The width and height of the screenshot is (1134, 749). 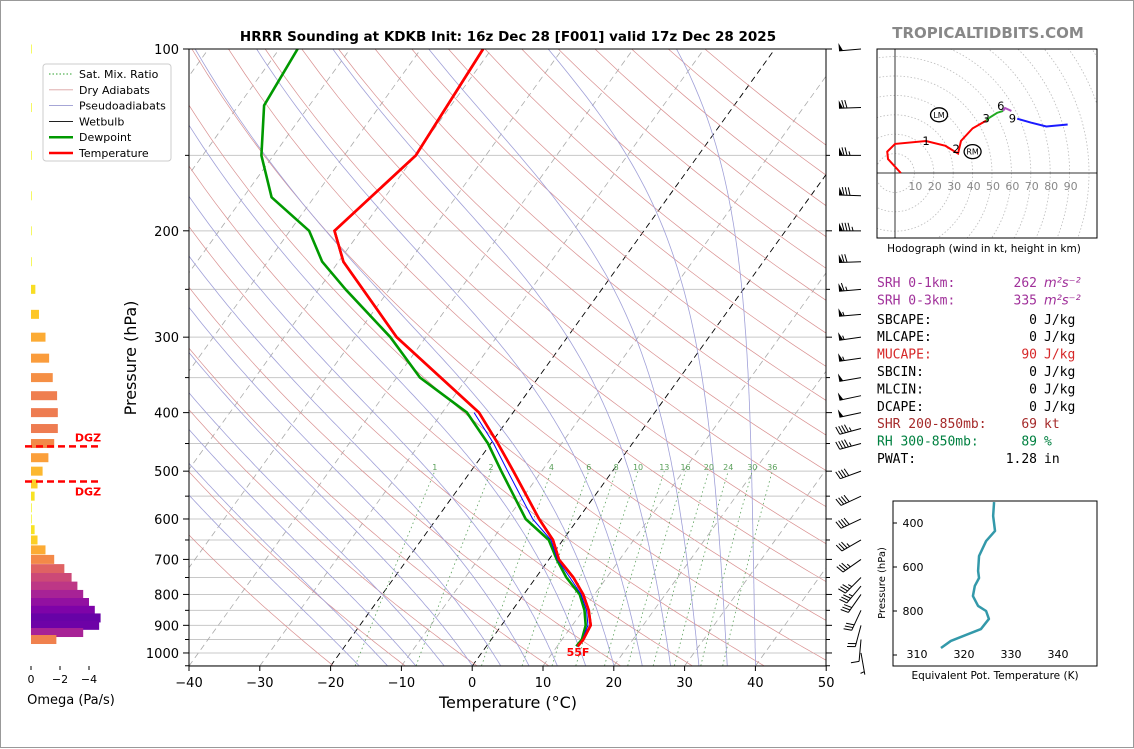 What do you see at coordinates (616, 467) in the screenshot?
I see `mixing-ratio-label: 8` at bounding box center [616, 467].